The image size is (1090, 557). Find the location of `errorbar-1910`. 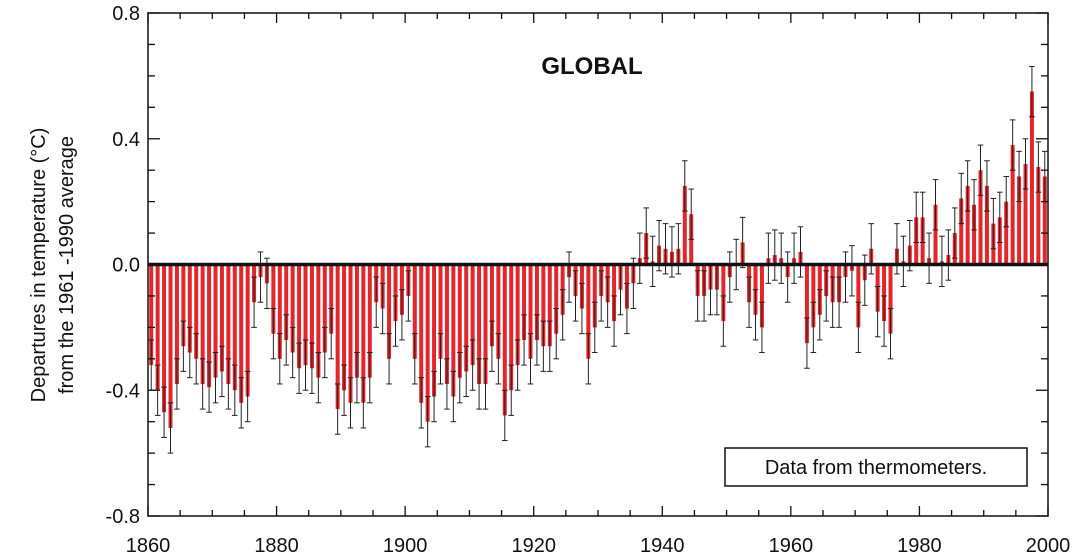

errorbar-1910 is located at coordinates (466, 371).